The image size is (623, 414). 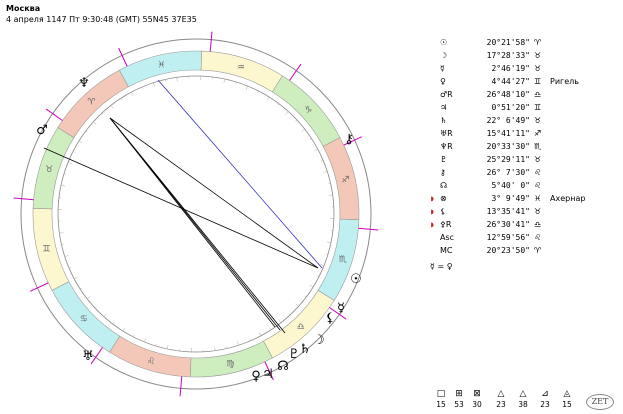 I want to click on midheaven-icon: MC, so click(x=446, y=250).